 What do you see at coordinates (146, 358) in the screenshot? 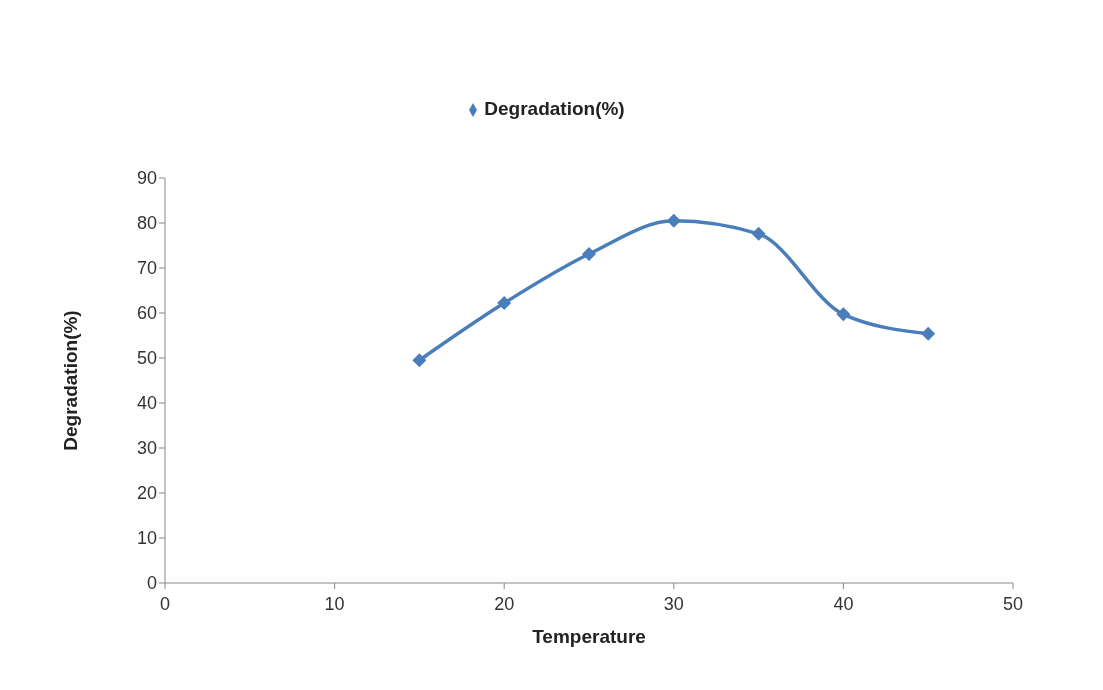
I see `y-tick-label: 50` at bounding box center [146, 358].